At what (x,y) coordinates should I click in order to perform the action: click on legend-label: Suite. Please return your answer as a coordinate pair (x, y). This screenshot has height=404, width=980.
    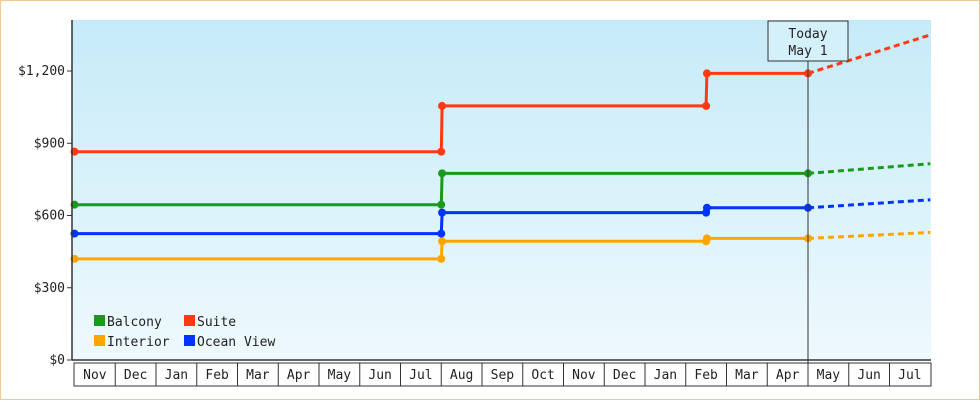
    Looking at the image, I should click on (216, 322).